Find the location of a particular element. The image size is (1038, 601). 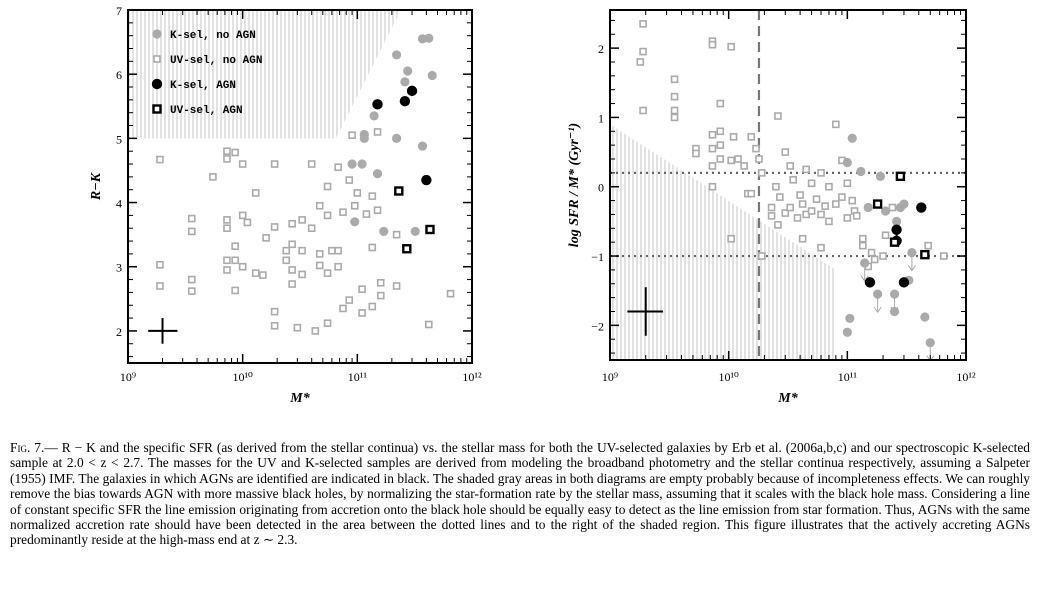

left-x-tick-label: 10¹¹ is located at coordinates (358, 377).